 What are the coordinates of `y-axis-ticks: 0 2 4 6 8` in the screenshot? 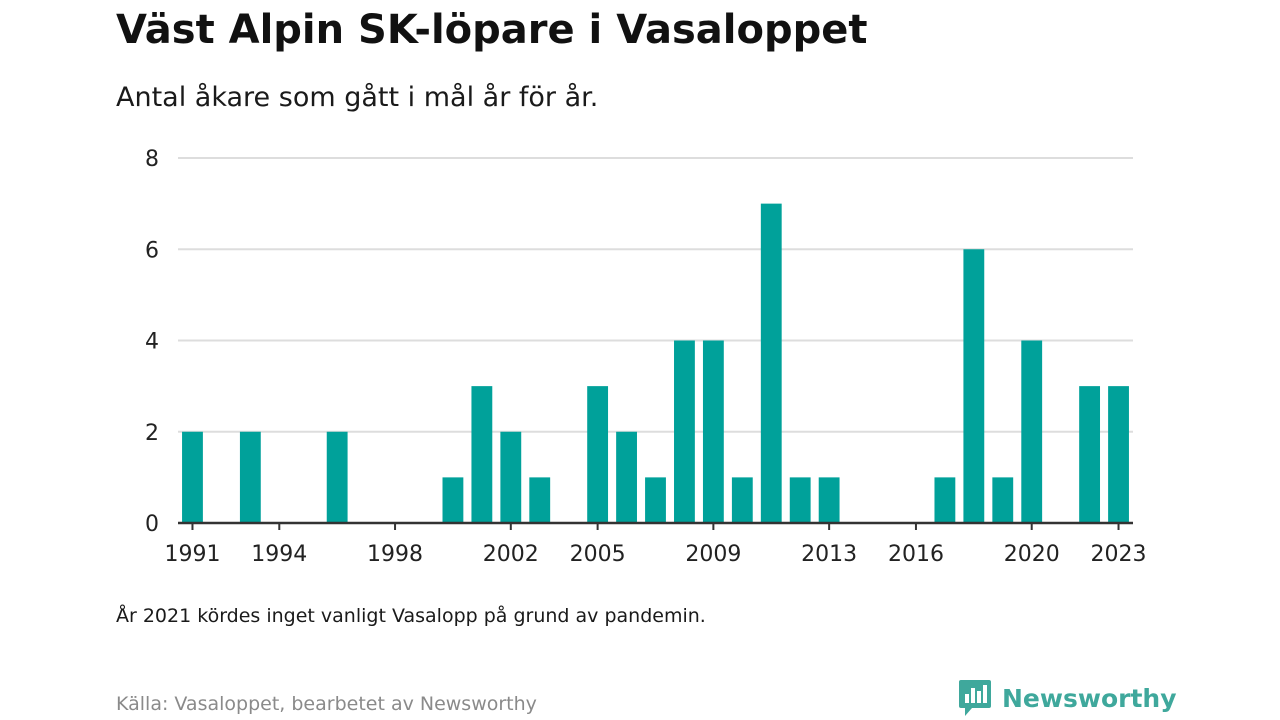 It's located at (152, 342).